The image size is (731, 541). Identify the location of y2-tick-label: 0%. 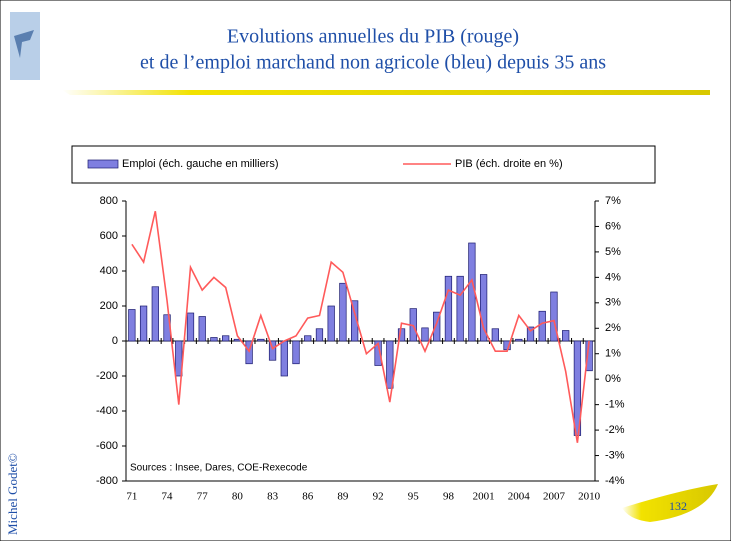
(613, 379).